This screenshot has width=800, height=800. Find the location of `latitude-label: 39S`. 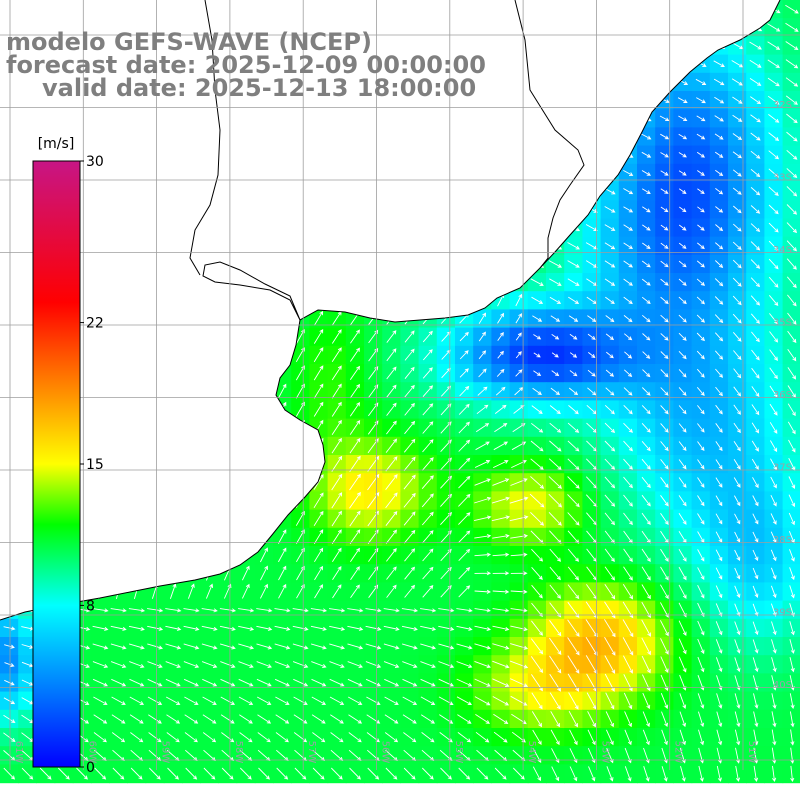

latitude-label: 39S is located at coordinates (782, 613).